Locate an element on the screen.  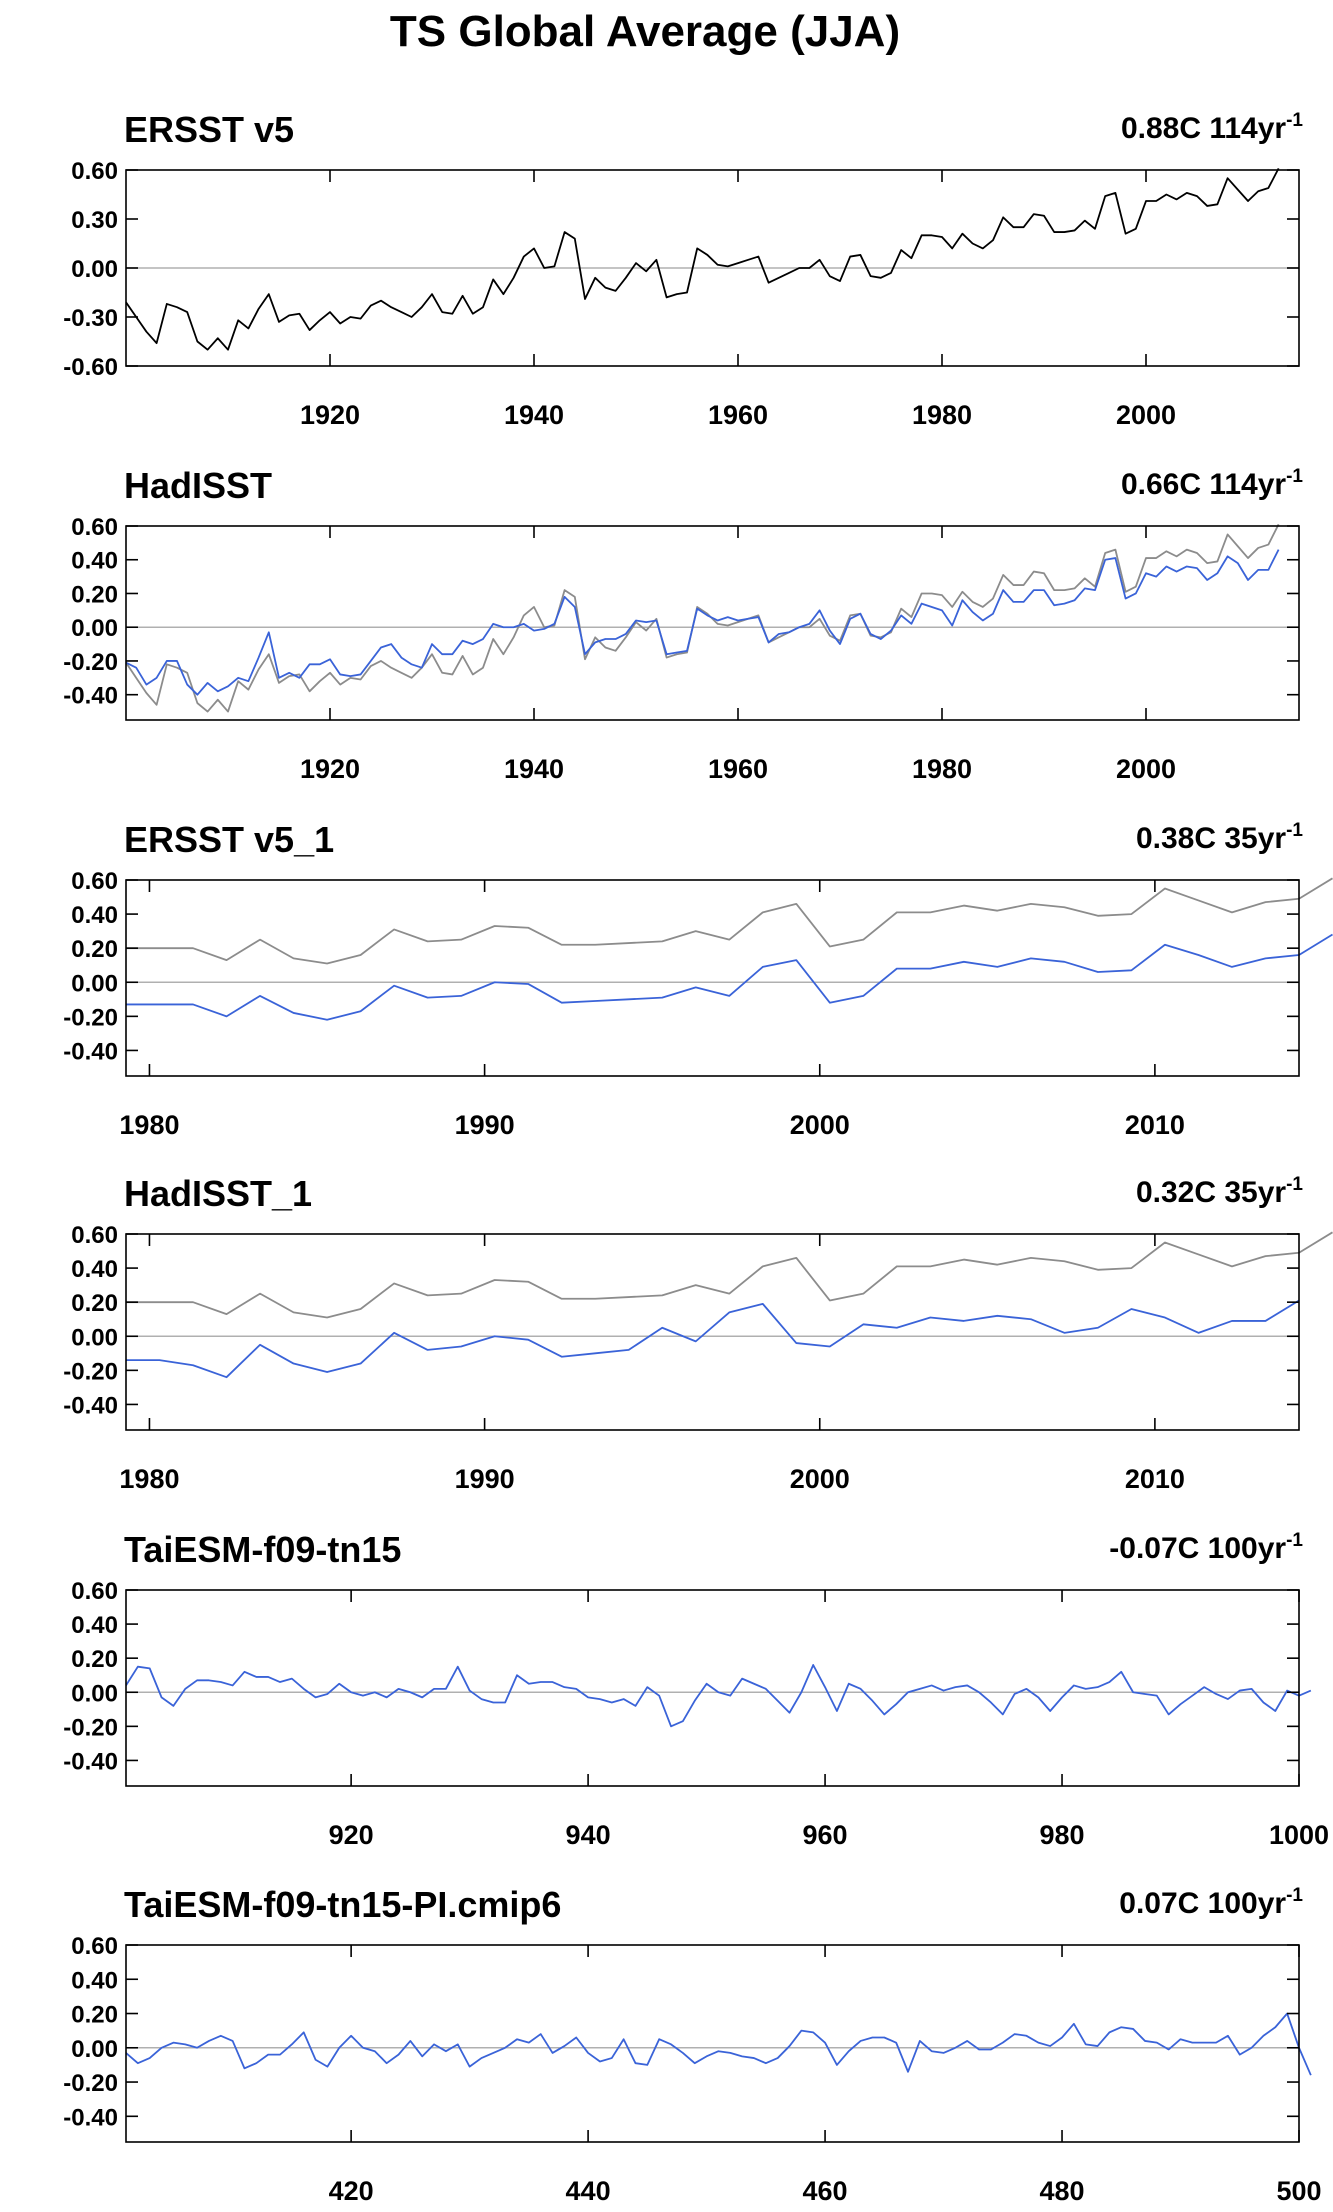
panel-trend-label: 0.32C 35yr-1 is located at coordinates (1219, 1191).